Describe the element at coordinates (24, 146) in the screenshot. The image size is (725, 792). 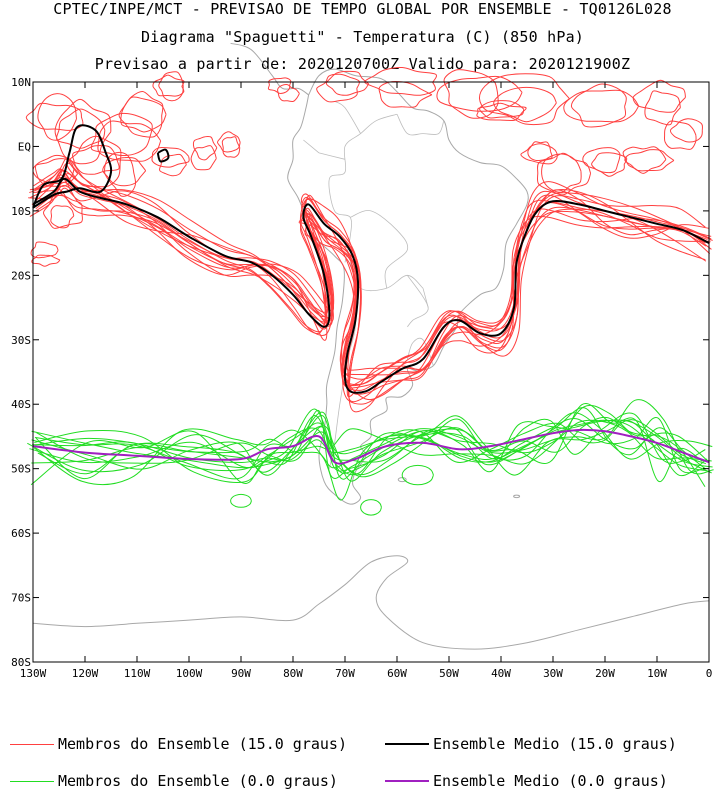
I see `lat-tick-label: EQ` at that location.